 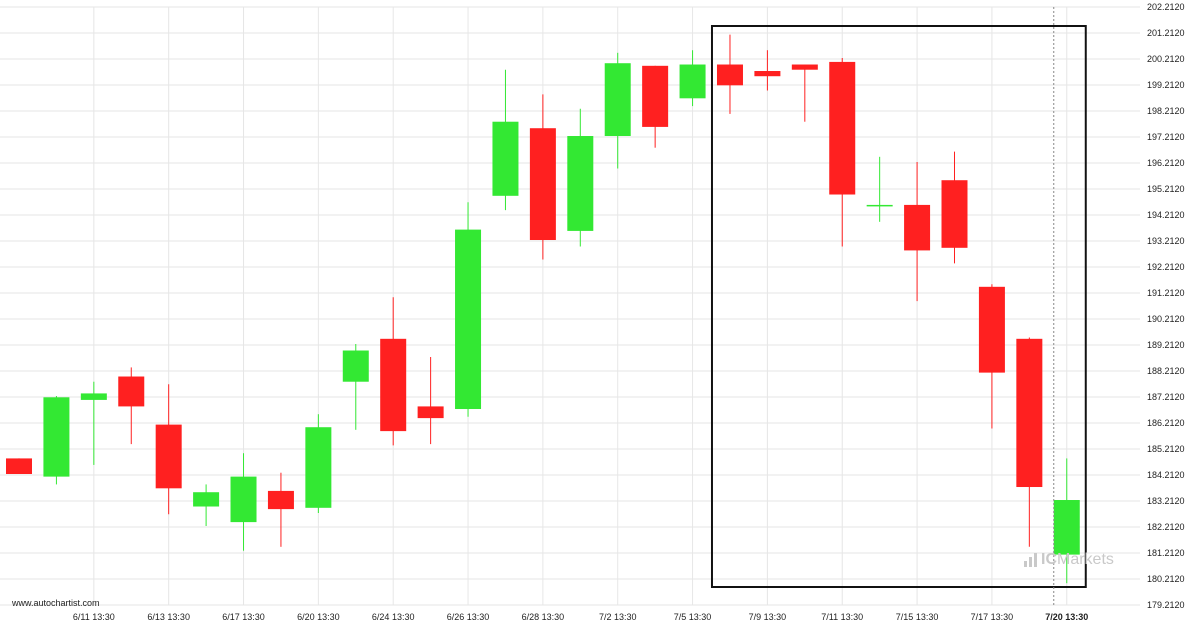 I want to click on brand-prefix: IC, so click(x=1049, y=559).